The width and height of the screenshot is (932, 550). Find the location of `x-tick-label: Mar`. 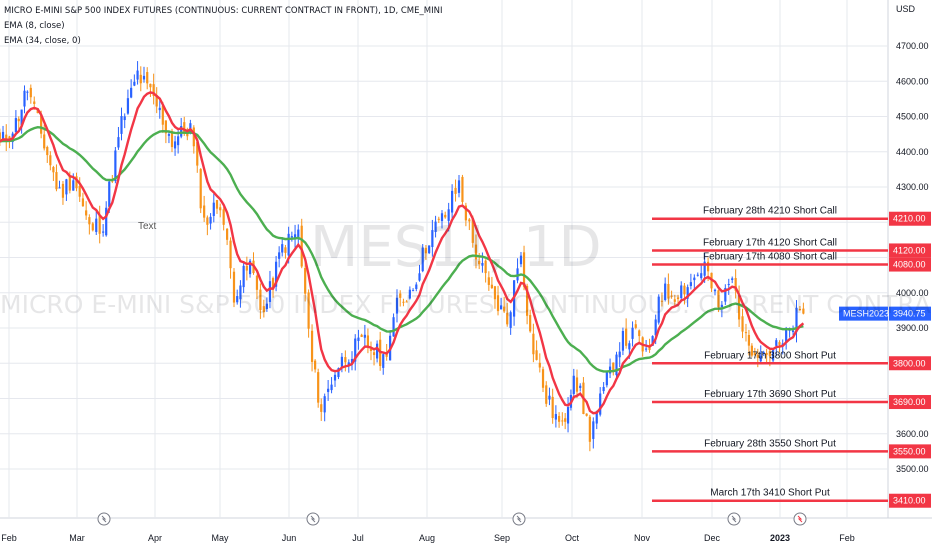

x-tick-label: Mar is located at coordinates (77, 538).